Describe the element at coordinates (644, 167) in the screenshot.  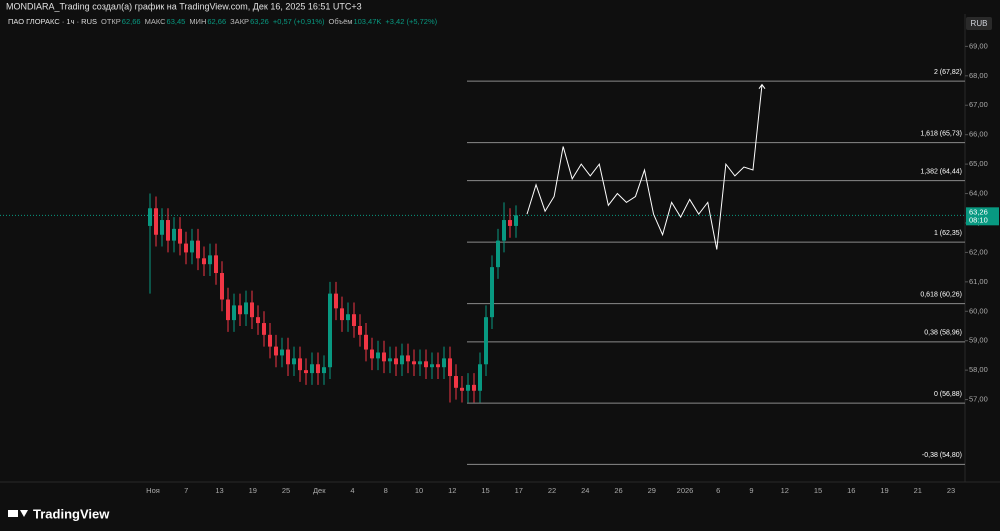
I see `projection-line` at that location.